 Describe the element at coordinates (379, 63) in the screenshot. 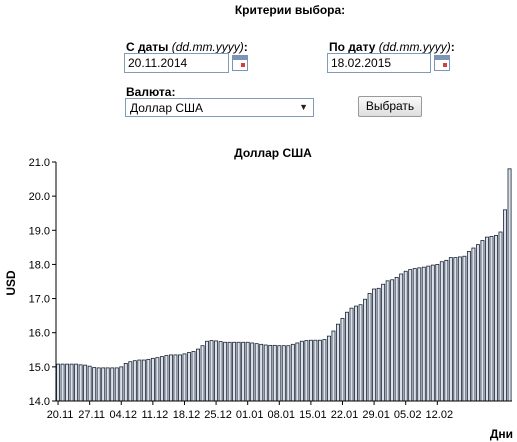

I see `to-date-input` at that location.